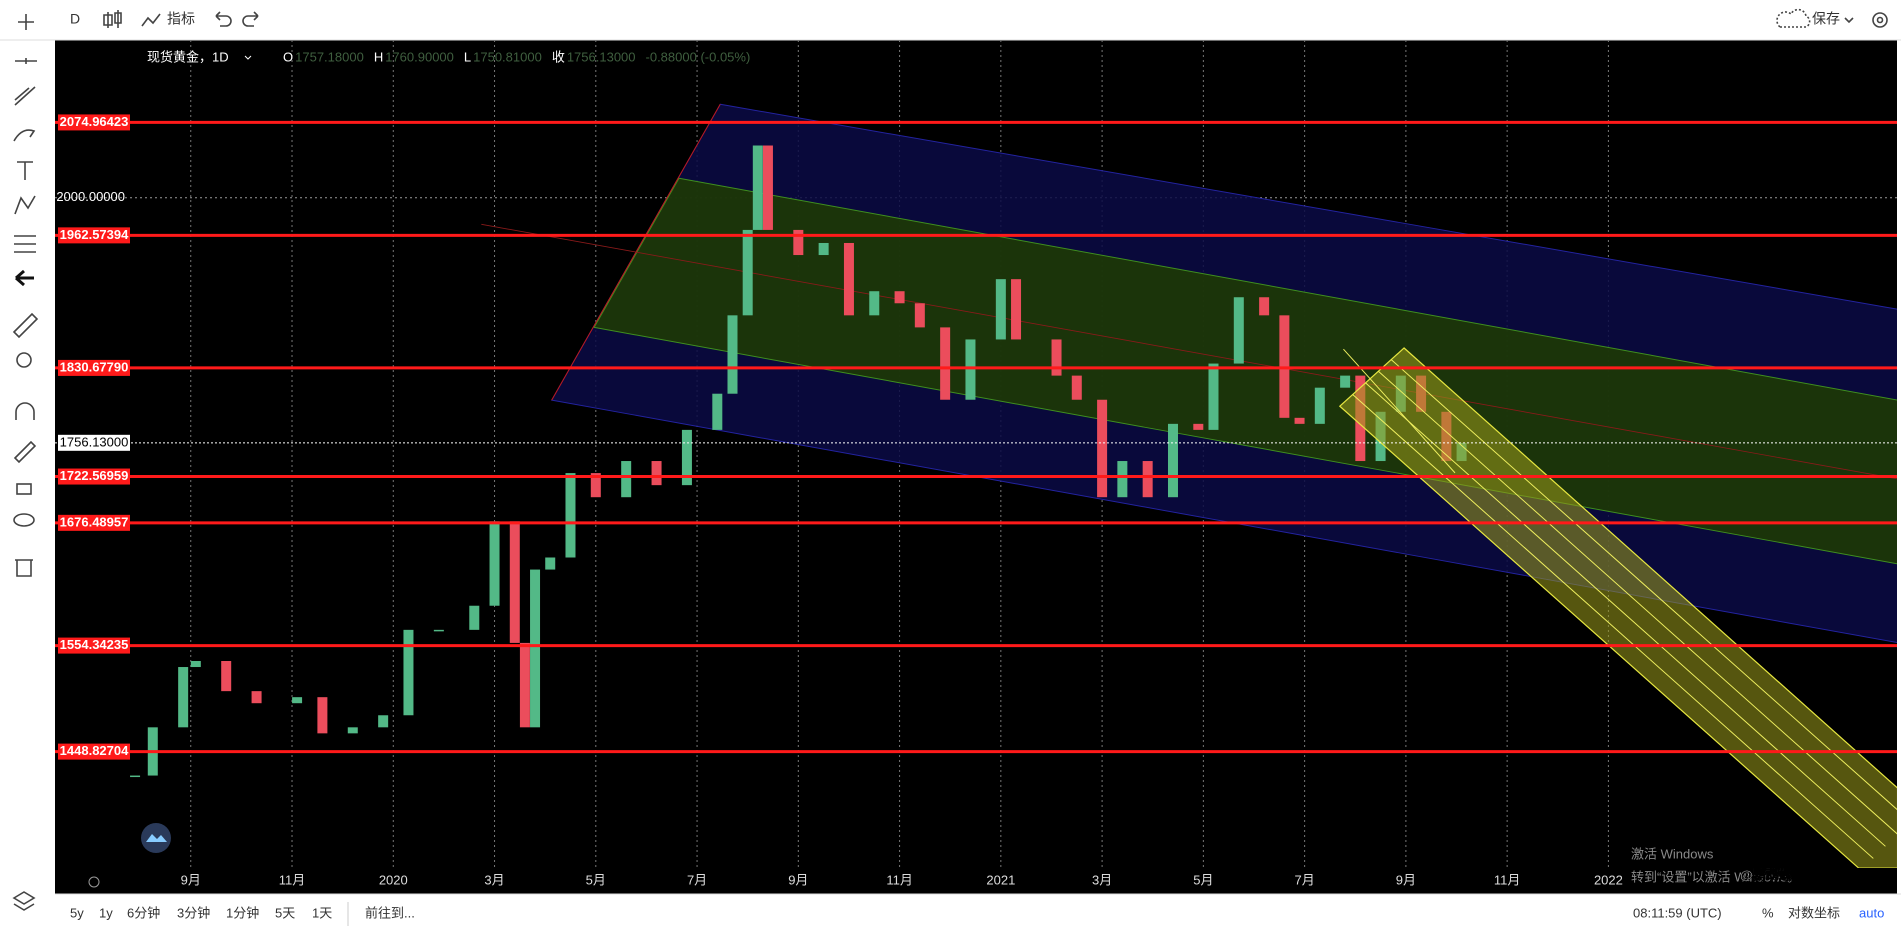  Describe the element at coordinates (288, 56) in the screenshot. I see `legend-key: O` at that location.